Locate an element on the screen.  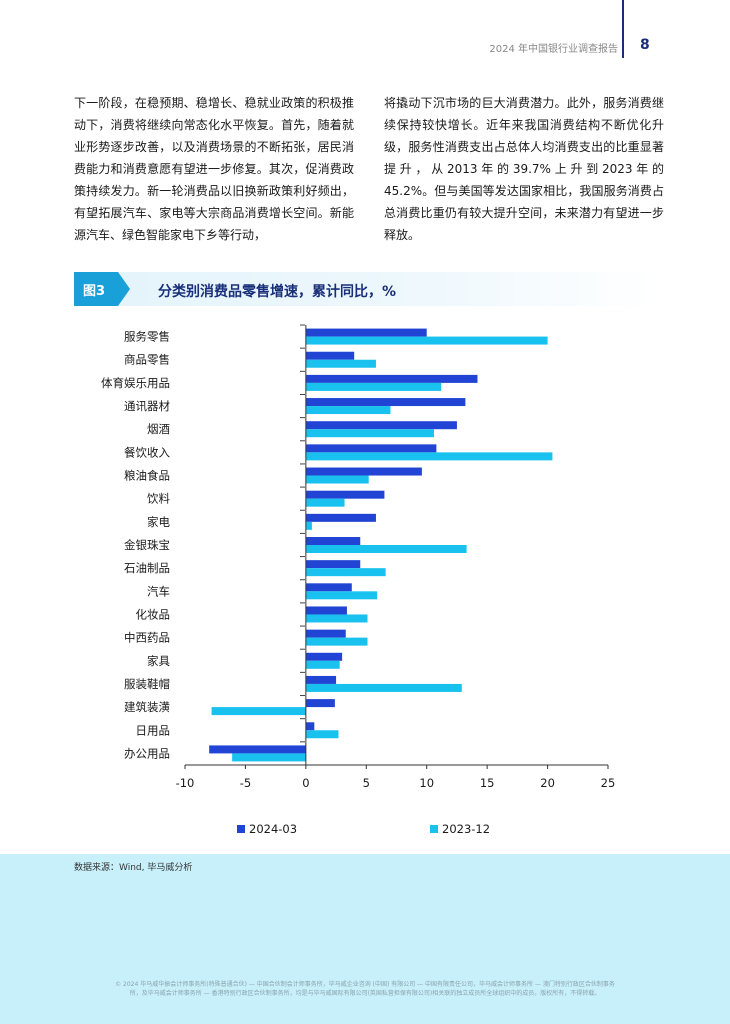
x-tick-label: -10 is located at coordinates (185, 783).